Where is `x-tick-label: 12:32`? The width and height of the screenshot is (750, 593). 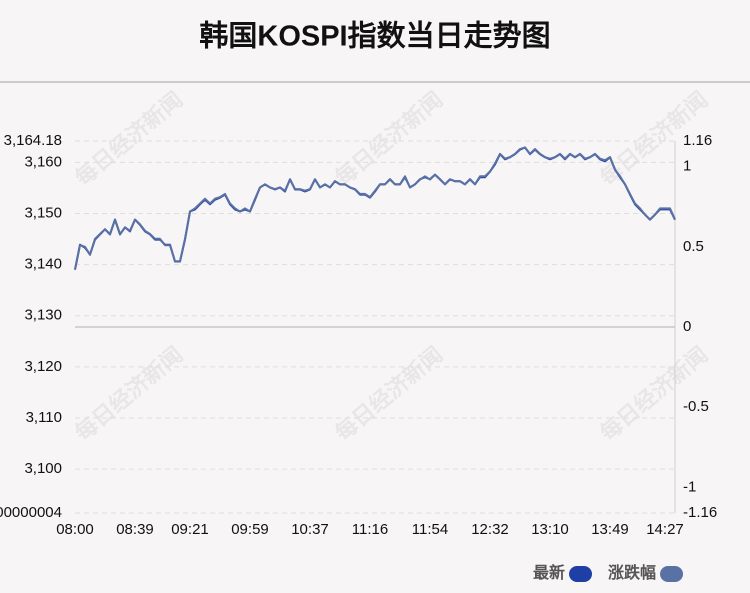 x-tick-label: 12:32 is located at coordinates (490, 529).